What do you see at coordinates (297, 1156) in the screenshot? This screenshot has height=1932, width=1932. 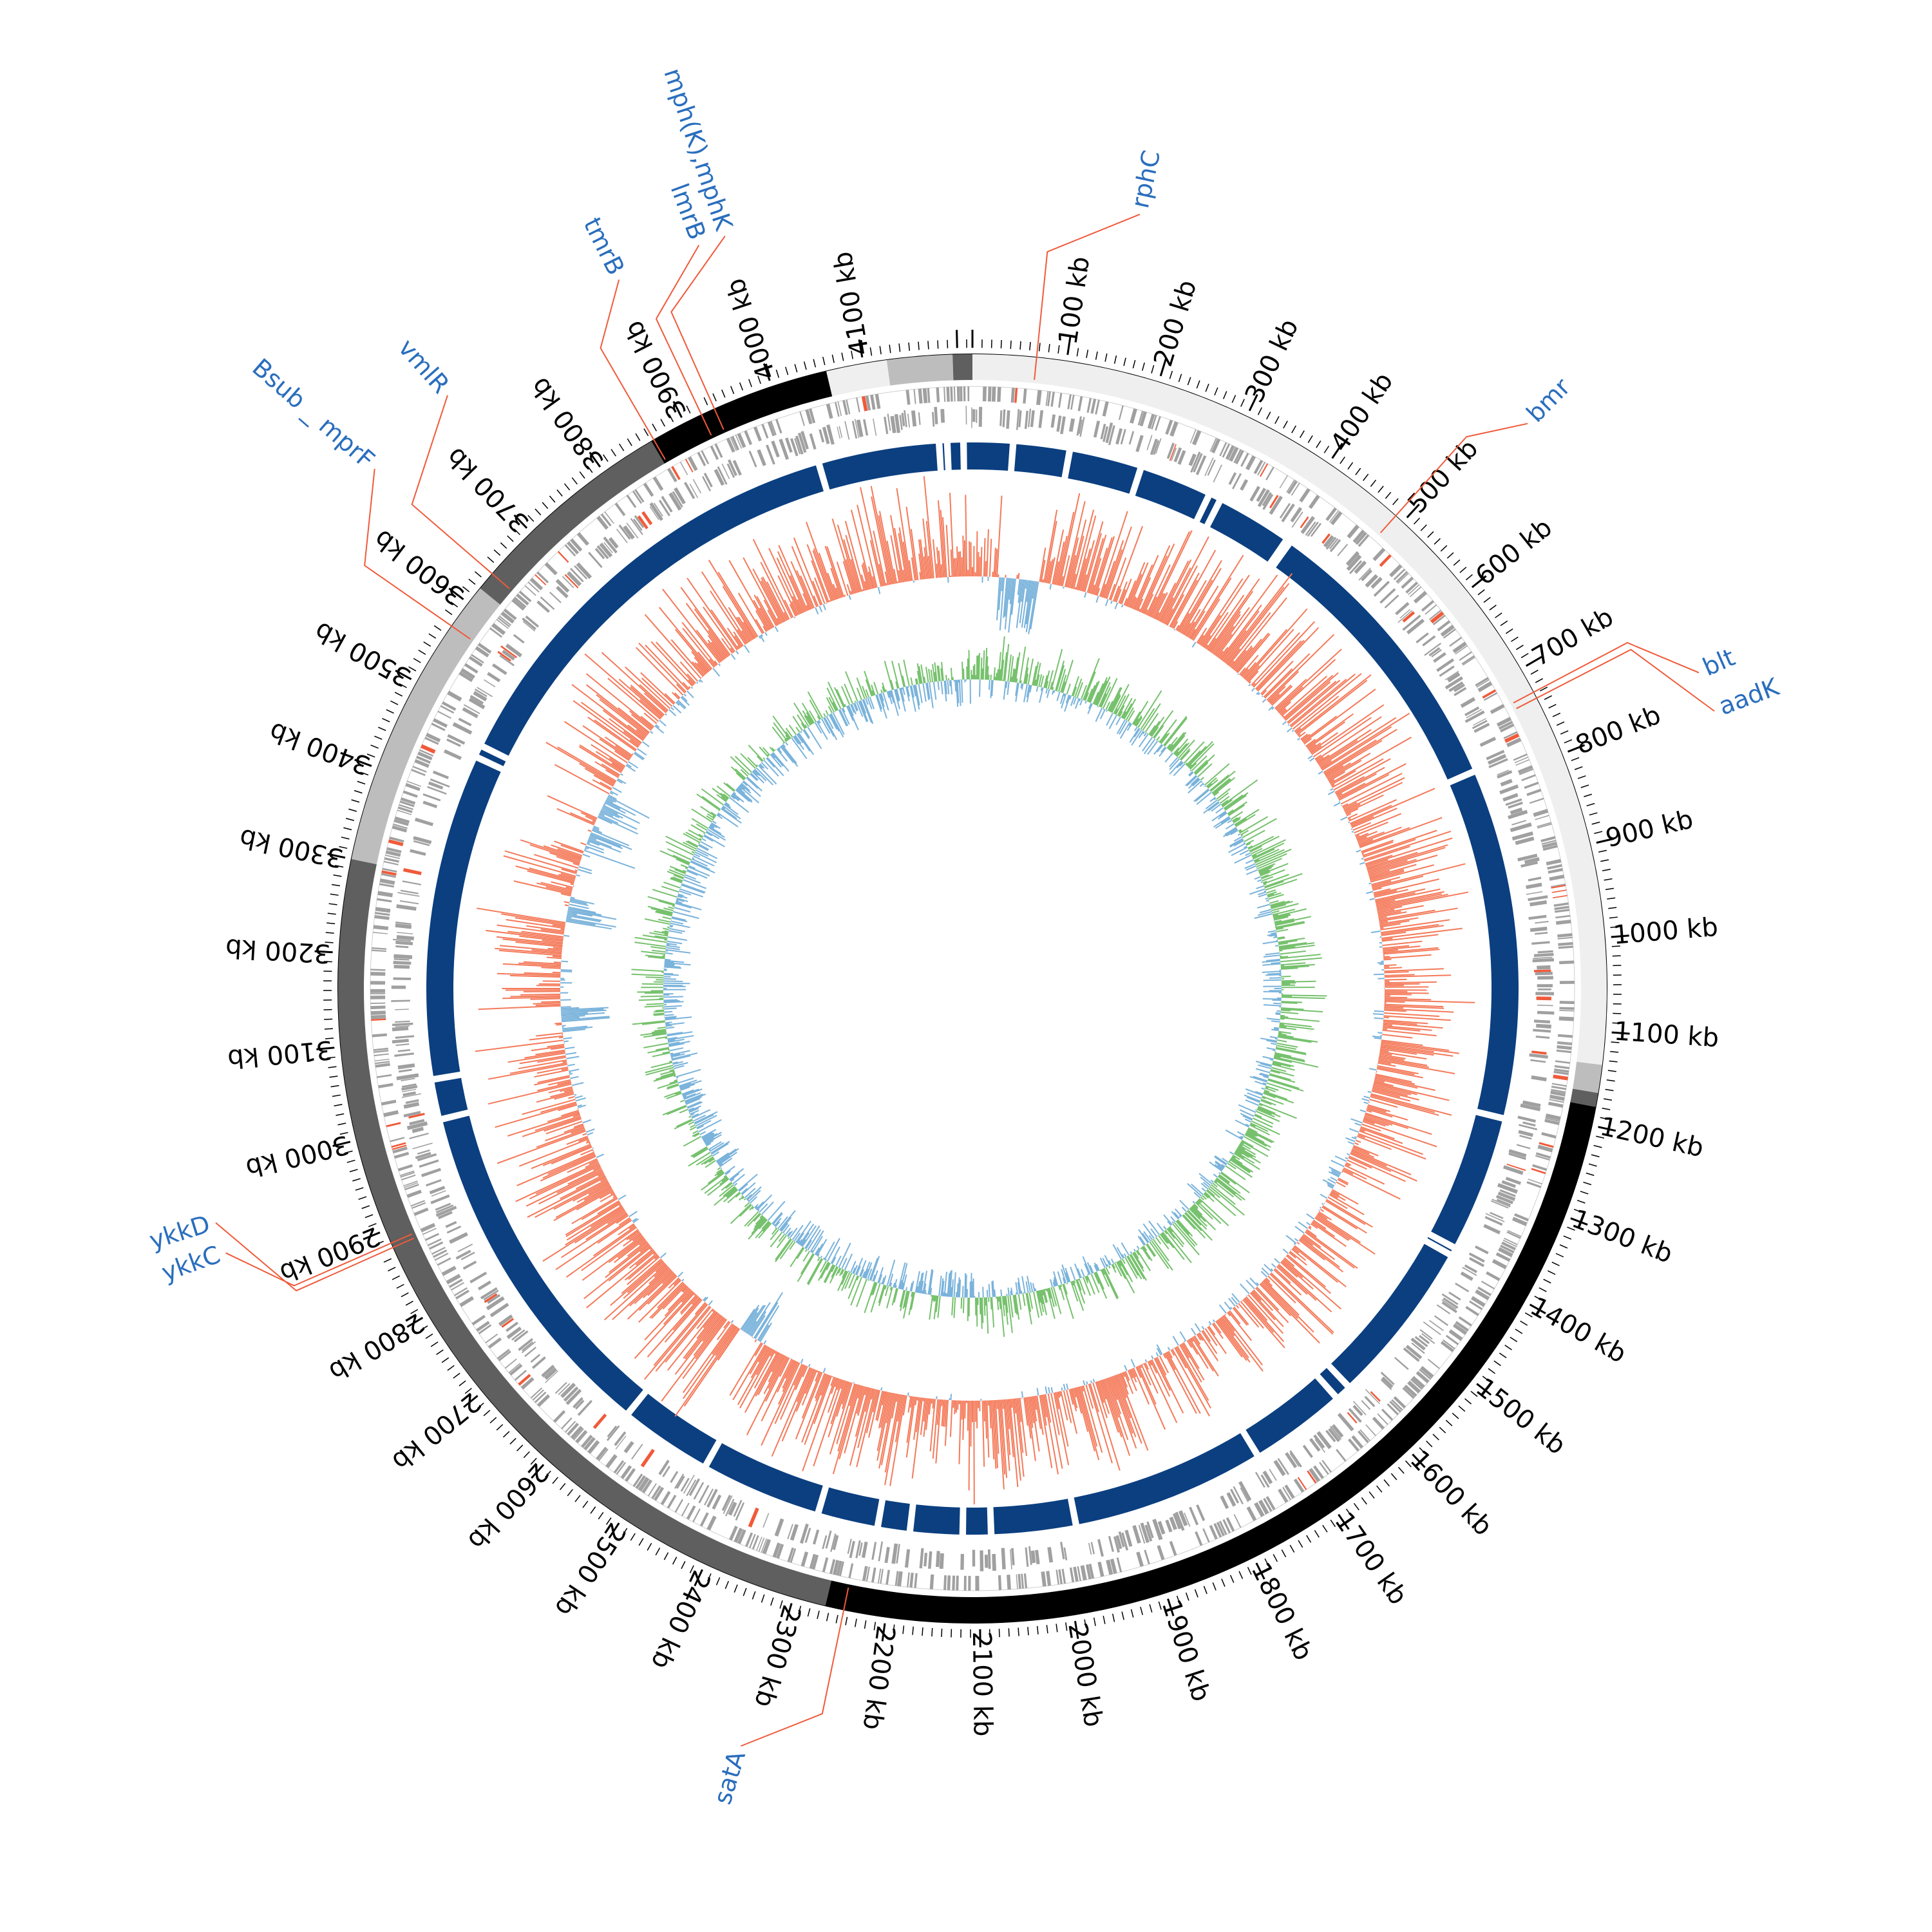 I see `tick-label-3000: 3000 kb` at bounding box center [297, 1156].